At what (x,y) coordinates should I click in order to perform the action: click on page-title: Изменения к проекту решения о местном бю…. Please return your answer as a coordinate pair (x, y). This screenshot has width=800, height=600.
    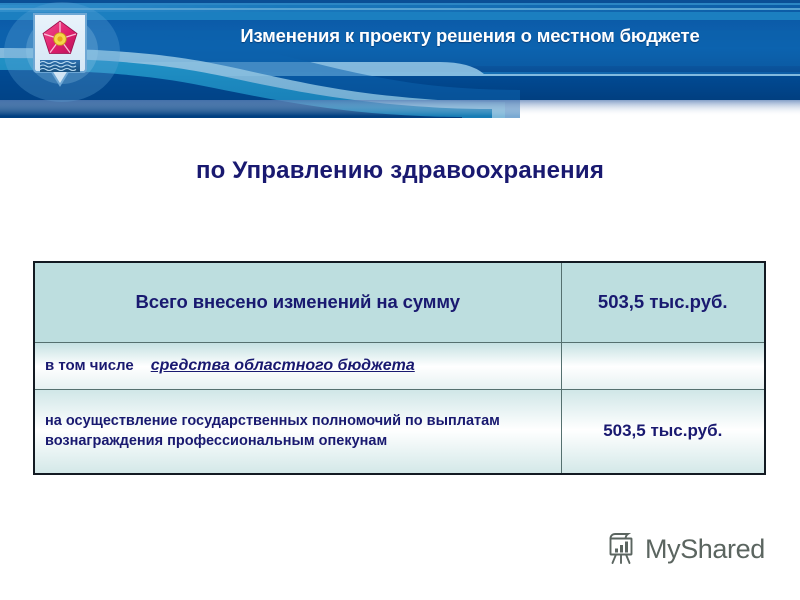
    Looking at the image, I should click on (470, 35).